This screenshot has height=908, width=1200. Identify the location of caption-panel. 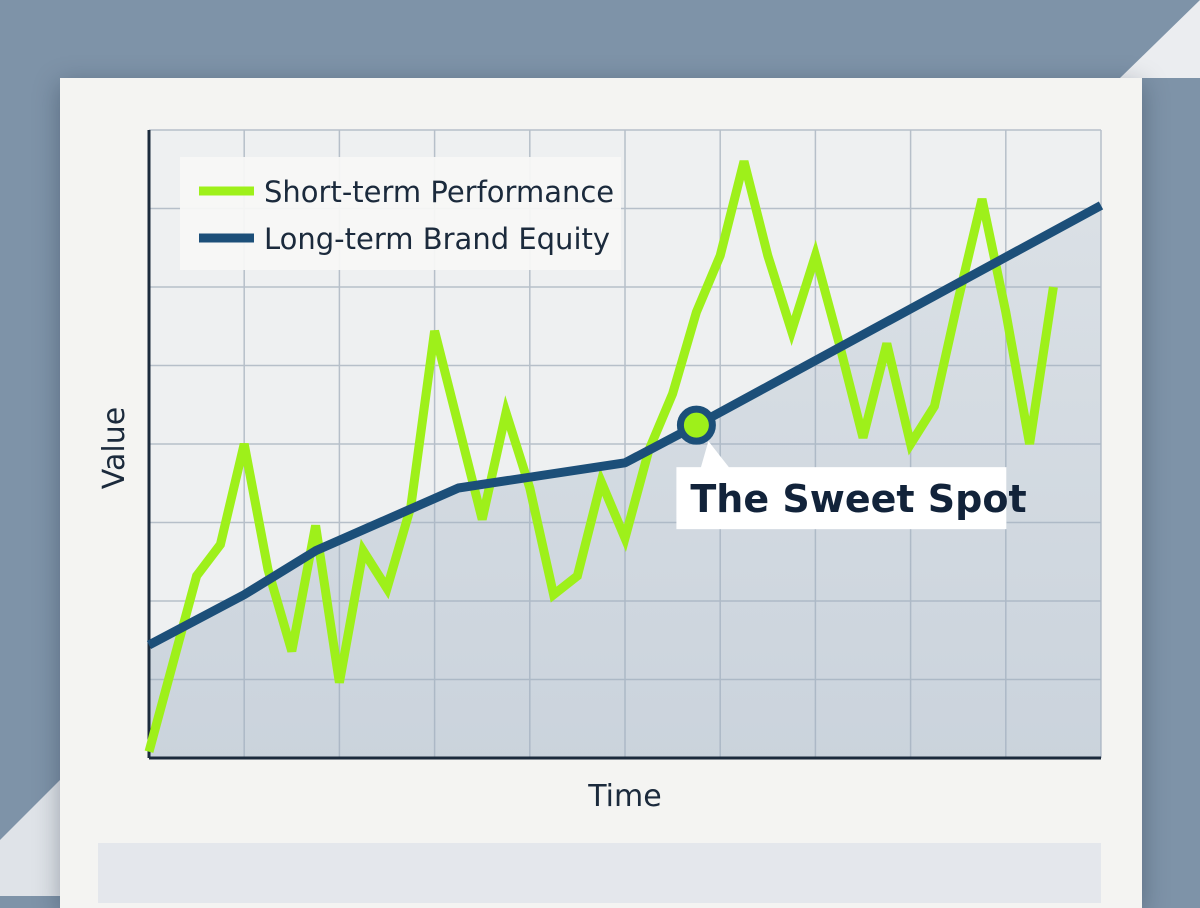
(599, 873).